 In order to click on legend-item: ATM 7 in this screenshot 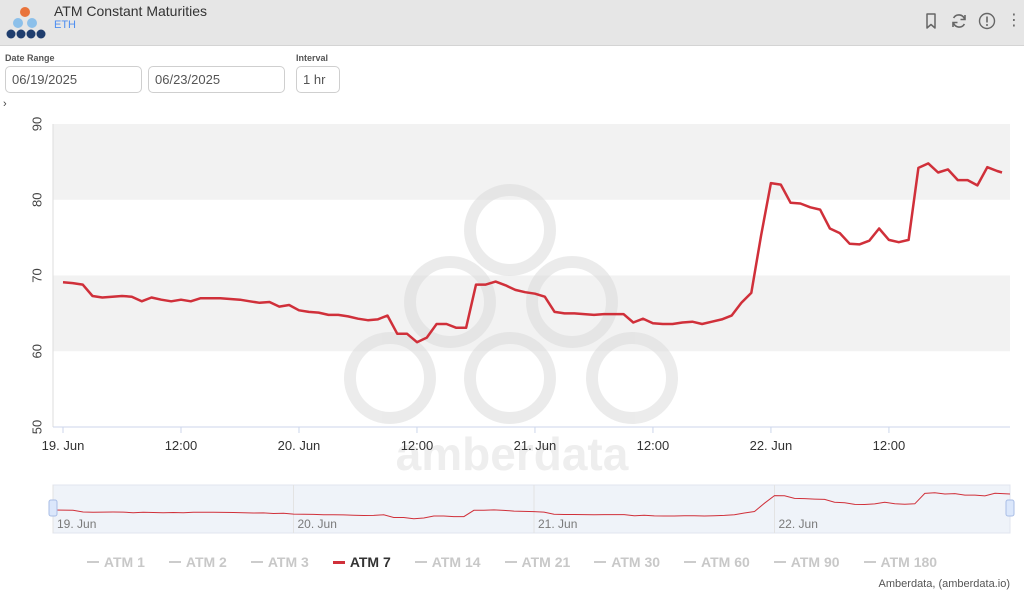, I will do `click(361, 562)`.